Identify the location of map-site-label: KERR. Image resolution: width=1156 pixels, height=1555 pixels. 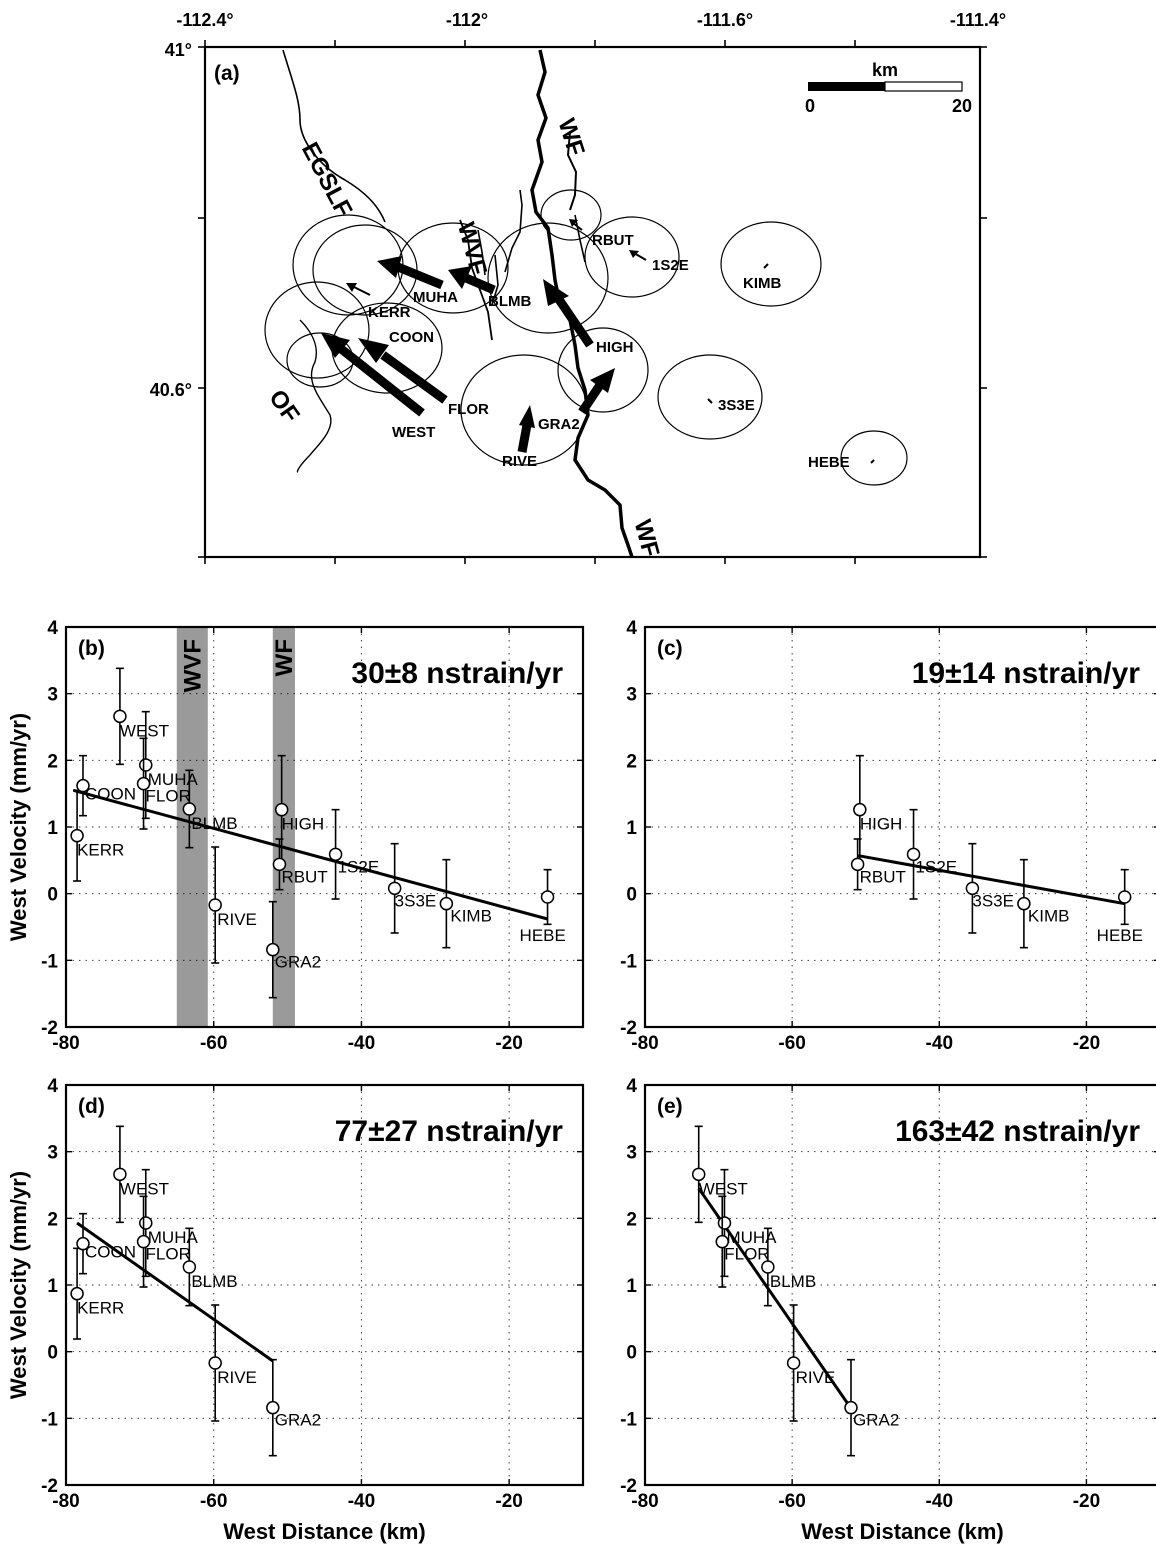
(389, 312).